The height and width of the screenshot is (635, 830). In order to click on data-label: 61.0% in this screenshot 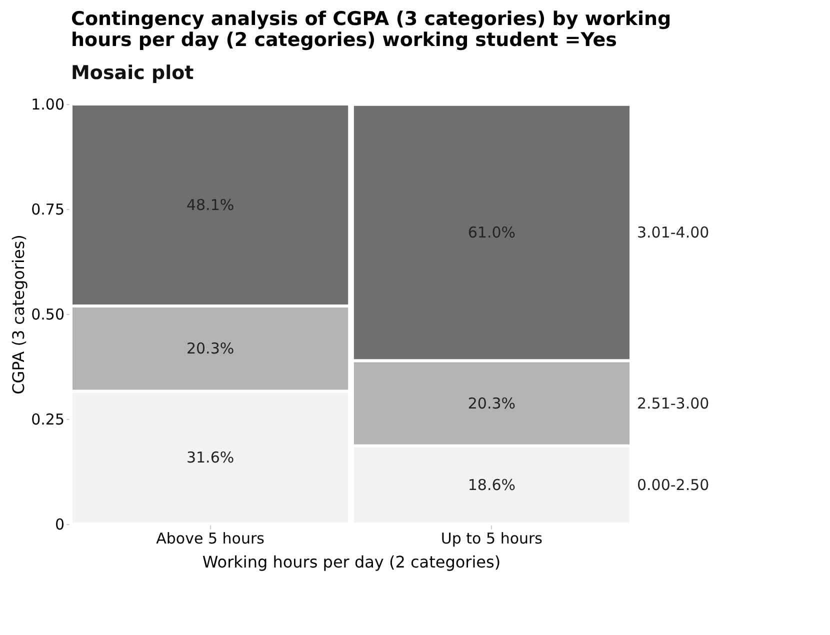, I will do `click(492, 233)`.